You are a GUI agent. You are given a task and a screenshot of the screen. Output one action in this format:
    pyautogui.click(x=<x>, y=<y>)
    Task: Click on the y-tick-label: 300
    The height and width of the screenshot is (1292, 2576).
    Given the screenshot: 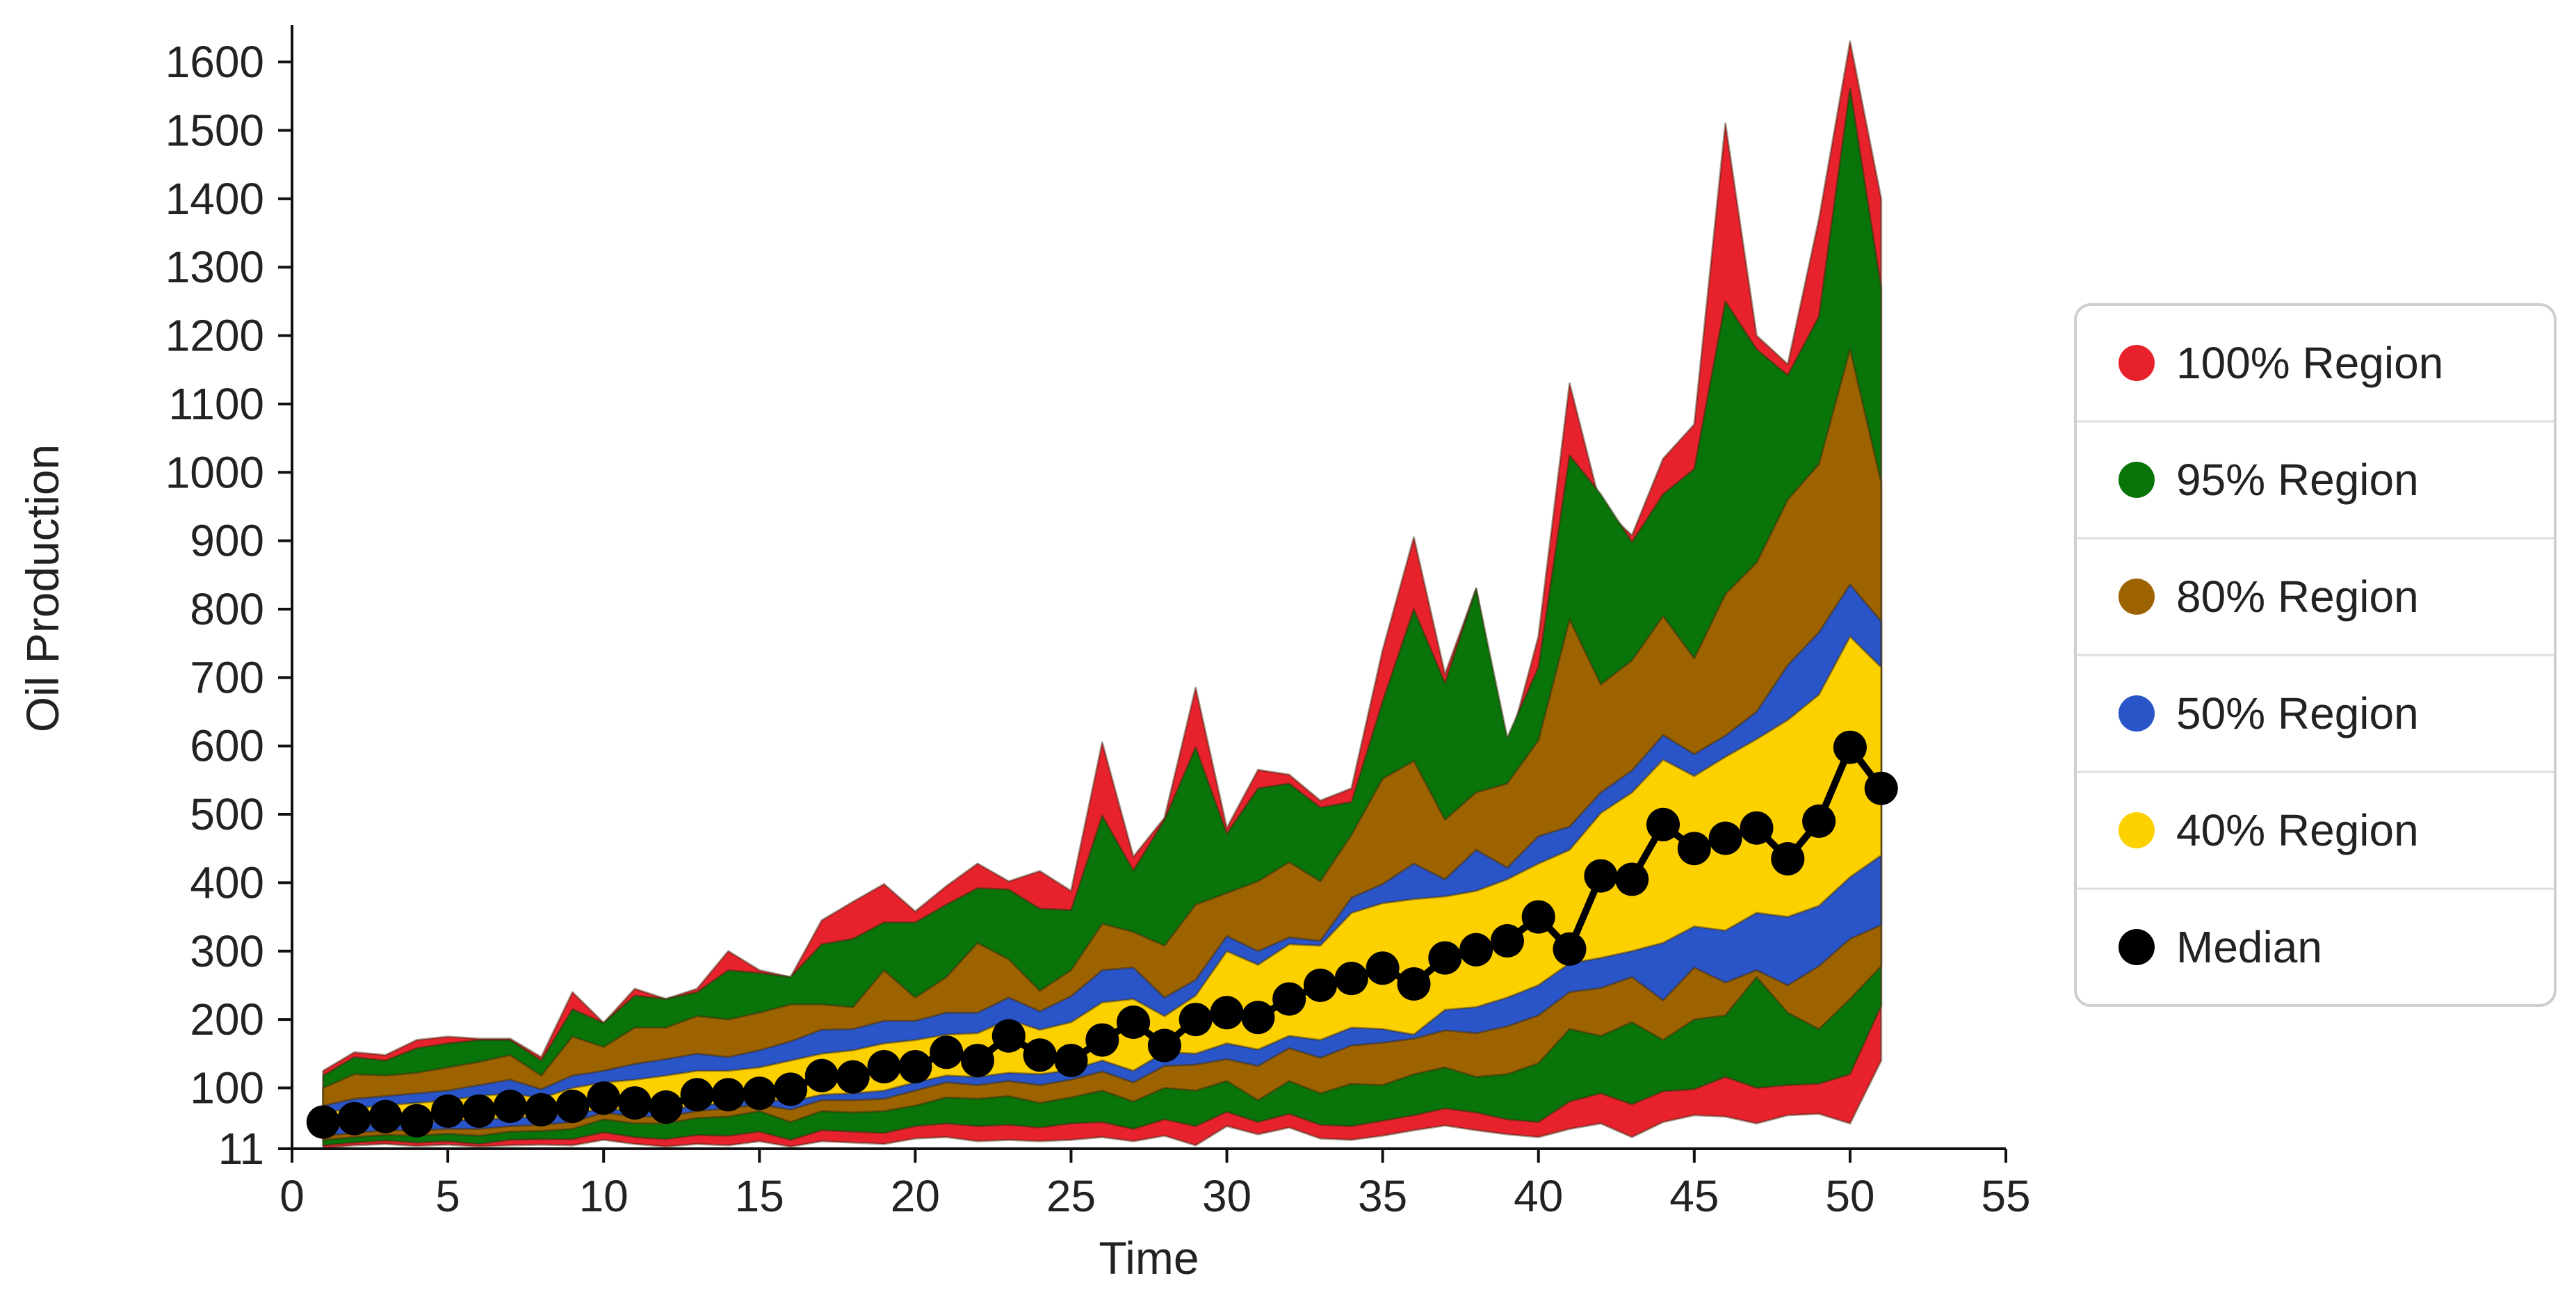 What is the action you would take?
    pyautogui.click(x=227, y=951)
    